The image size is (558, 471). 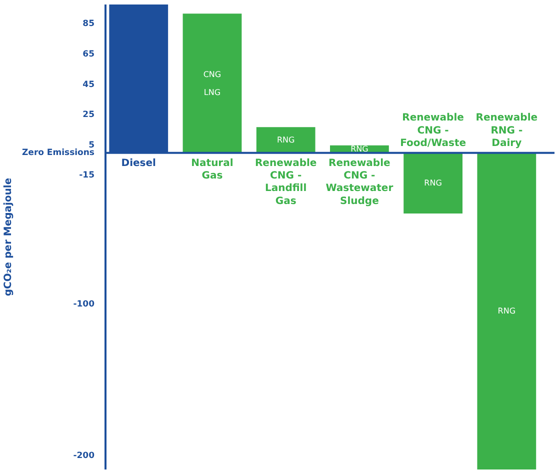 What do you see at coordinates (88, 54) in the screenshot?
I see `y-tick-label: 65` at bounding box center [88, 54].